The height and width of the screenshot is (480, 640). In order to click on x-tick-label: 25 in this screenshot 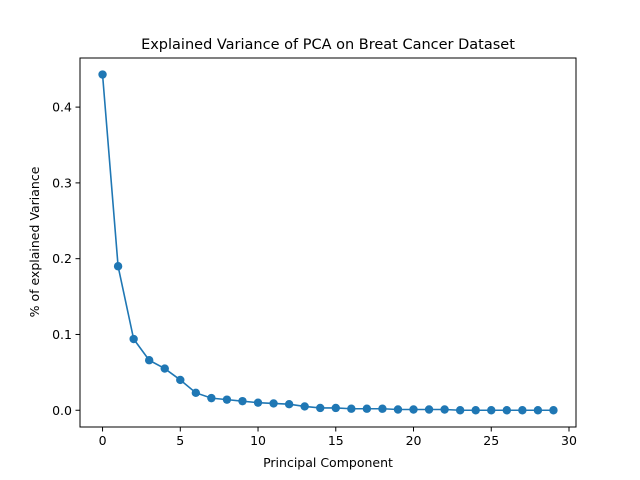, I will do `click(491, 440)`.